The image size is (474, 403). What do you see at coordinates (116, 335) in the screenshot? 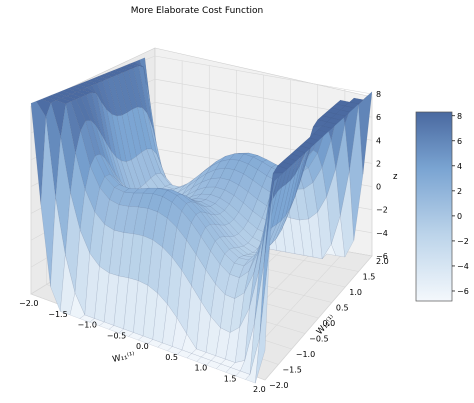
I see `x-tick-label: −0.5` at bounding box center [116, 335].